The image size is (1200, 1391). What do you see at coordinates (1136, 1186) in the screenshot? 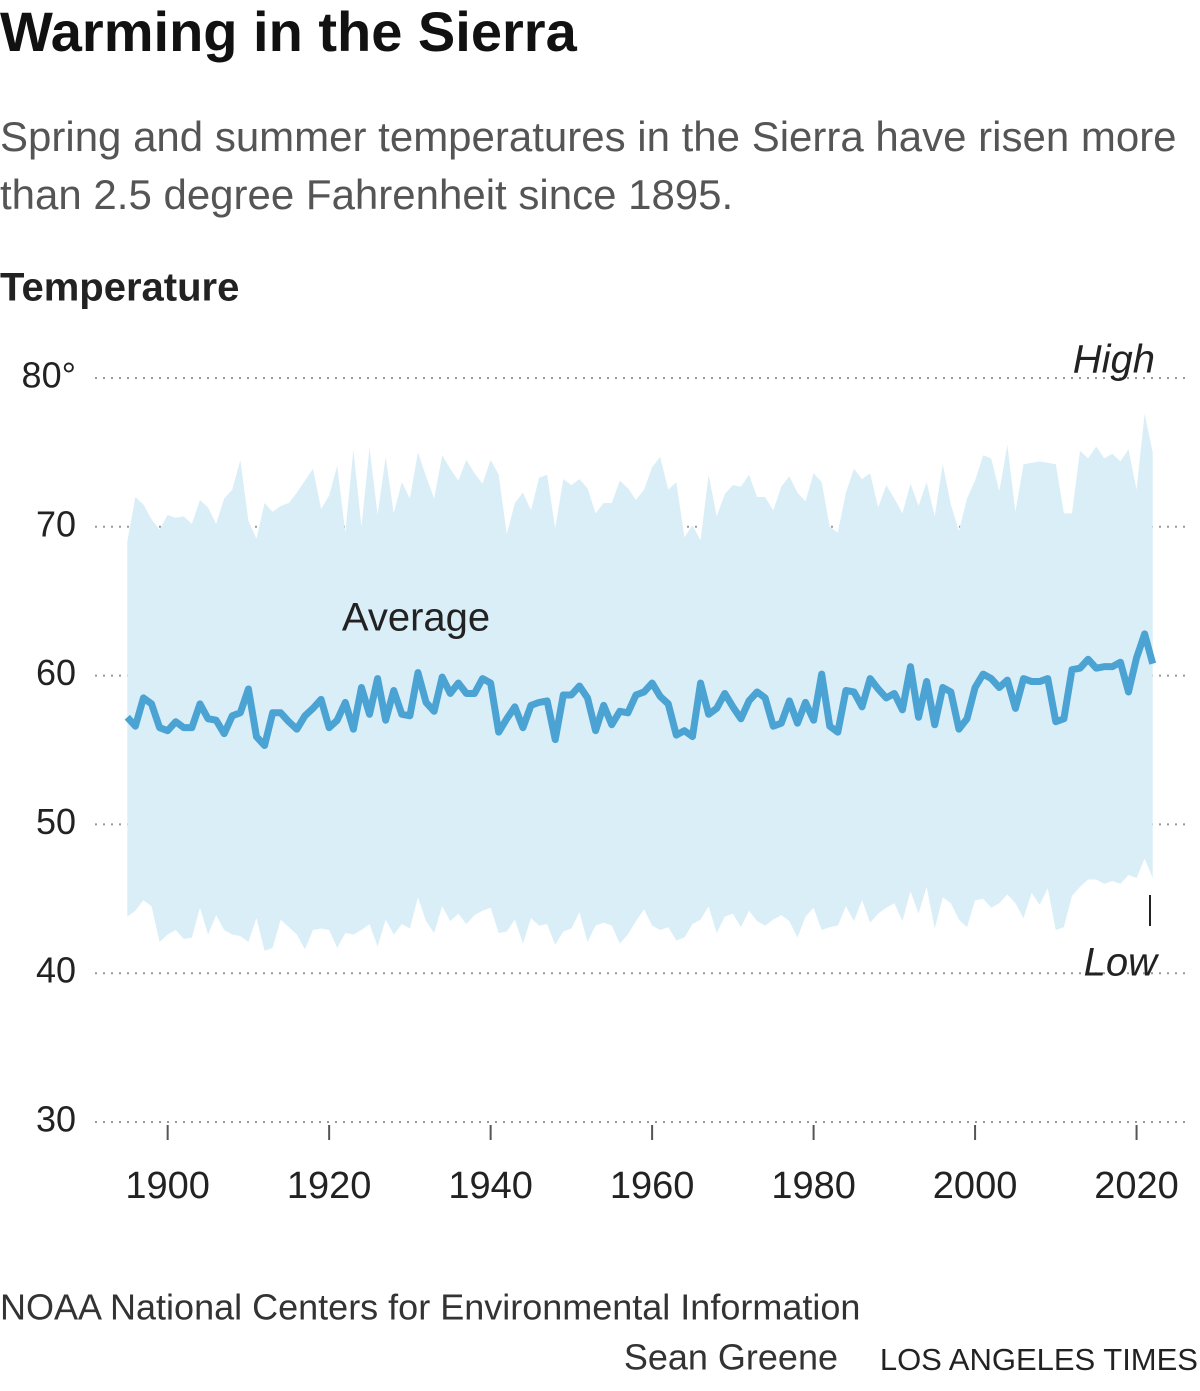
I see `x-tick-label: 2020` at bounding box center [1136, 1186].